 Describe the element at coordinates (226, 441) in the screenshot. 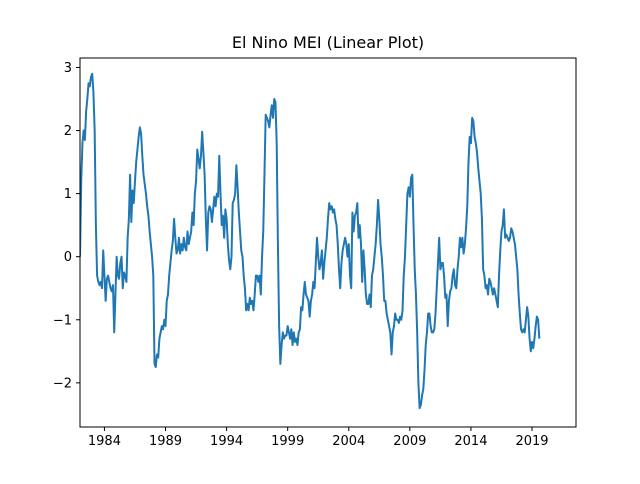

I see `x-tick-label: 1994` at that location.